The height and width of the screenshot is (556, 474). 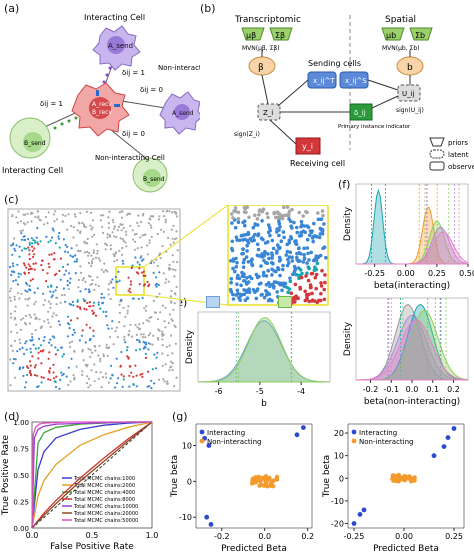 What do you see at coordinates (412, 350) in the screenshot?
I see `density-pink` at bounding box center [412, 350].